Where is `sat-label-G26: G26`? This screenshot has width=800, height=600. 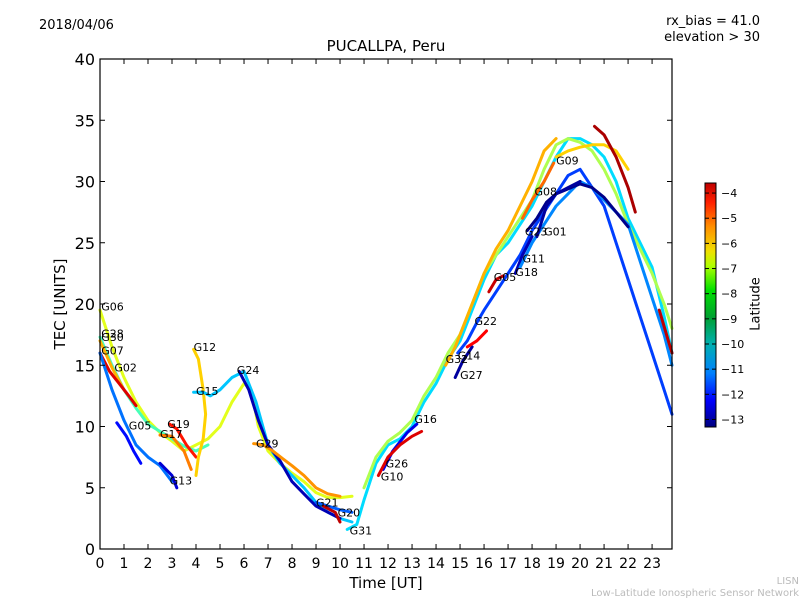 sat-label-G26: G26 is located at coordinates (397, 463).